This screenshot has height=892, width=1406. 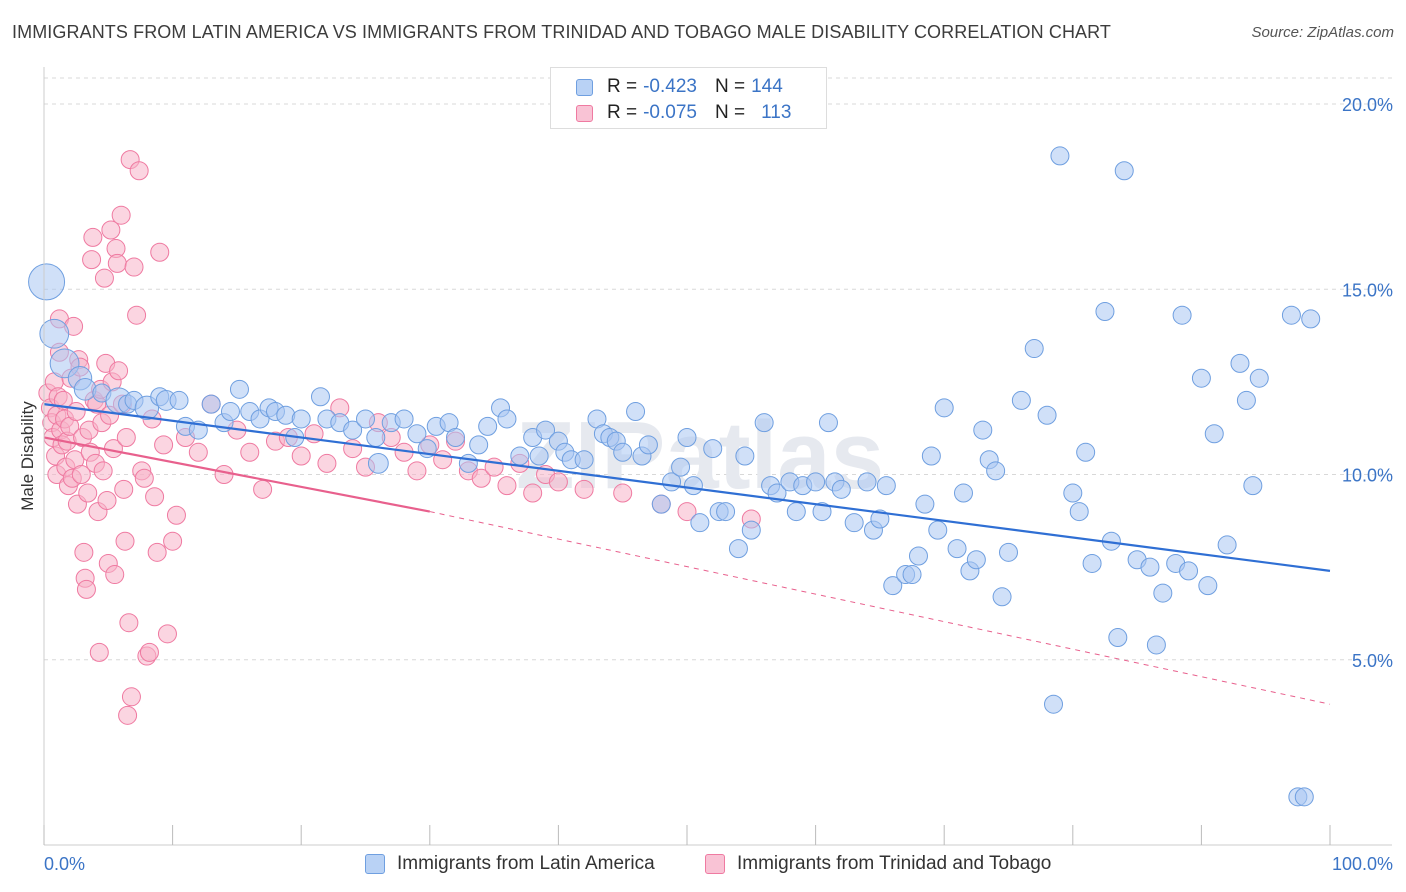 What do you see at coordinates (670, 112) in the screenshot?
I see `legend-r-value: -0.075` at bounding box center [670, 112].